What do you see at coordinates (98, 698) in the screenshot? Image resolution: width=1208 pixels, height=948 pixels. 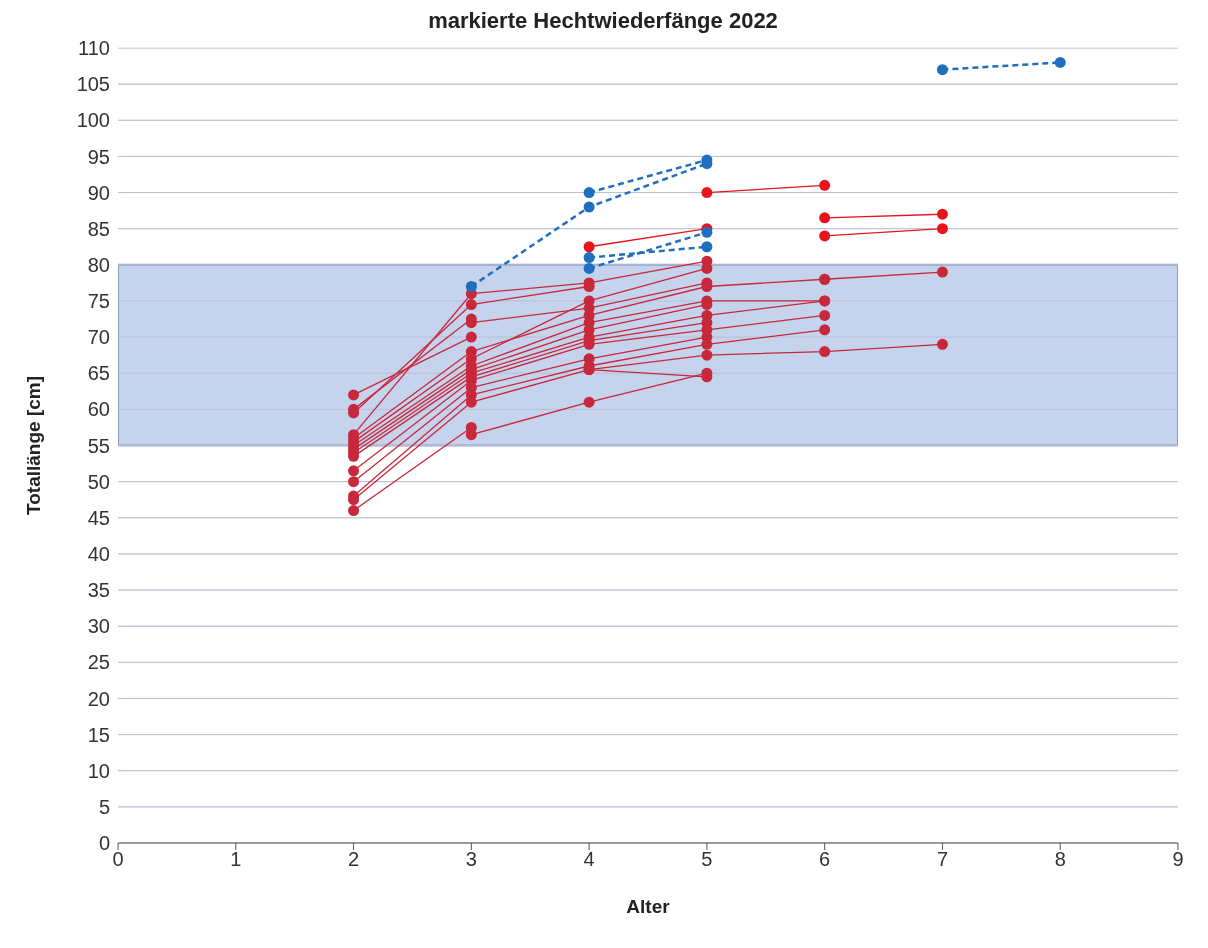 I see `y-tick-label: 20` at bounding box center [98, 698].